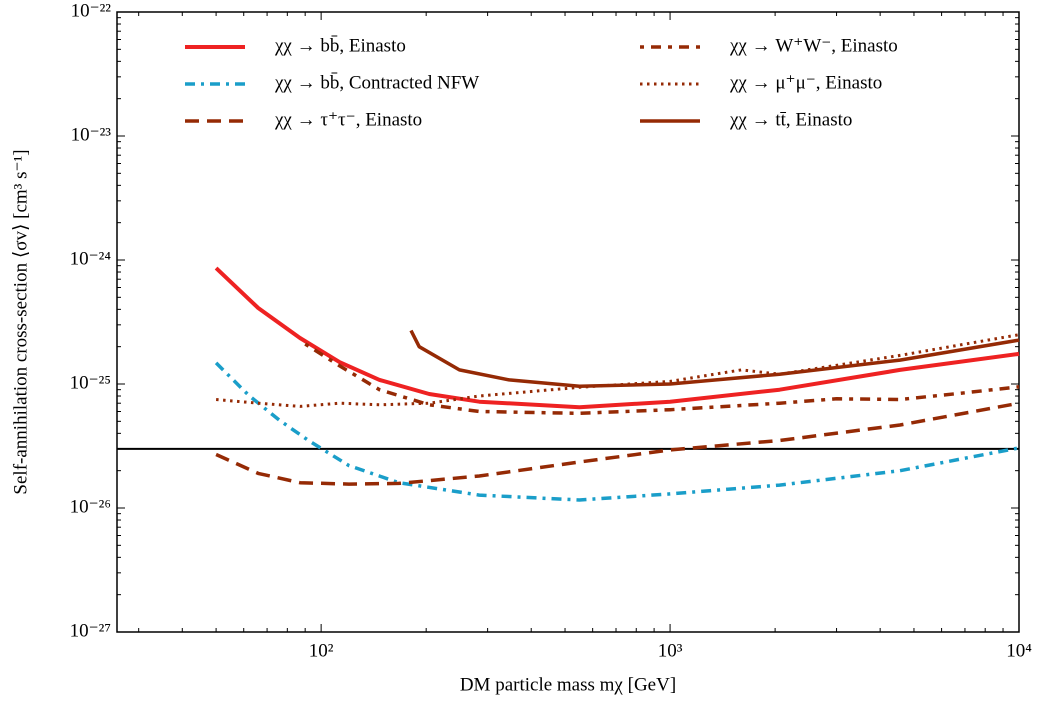 The image size is (1043, 702). I want to click on x-axis-label: DM particle mass mχ [GeV], so click(568, 684).